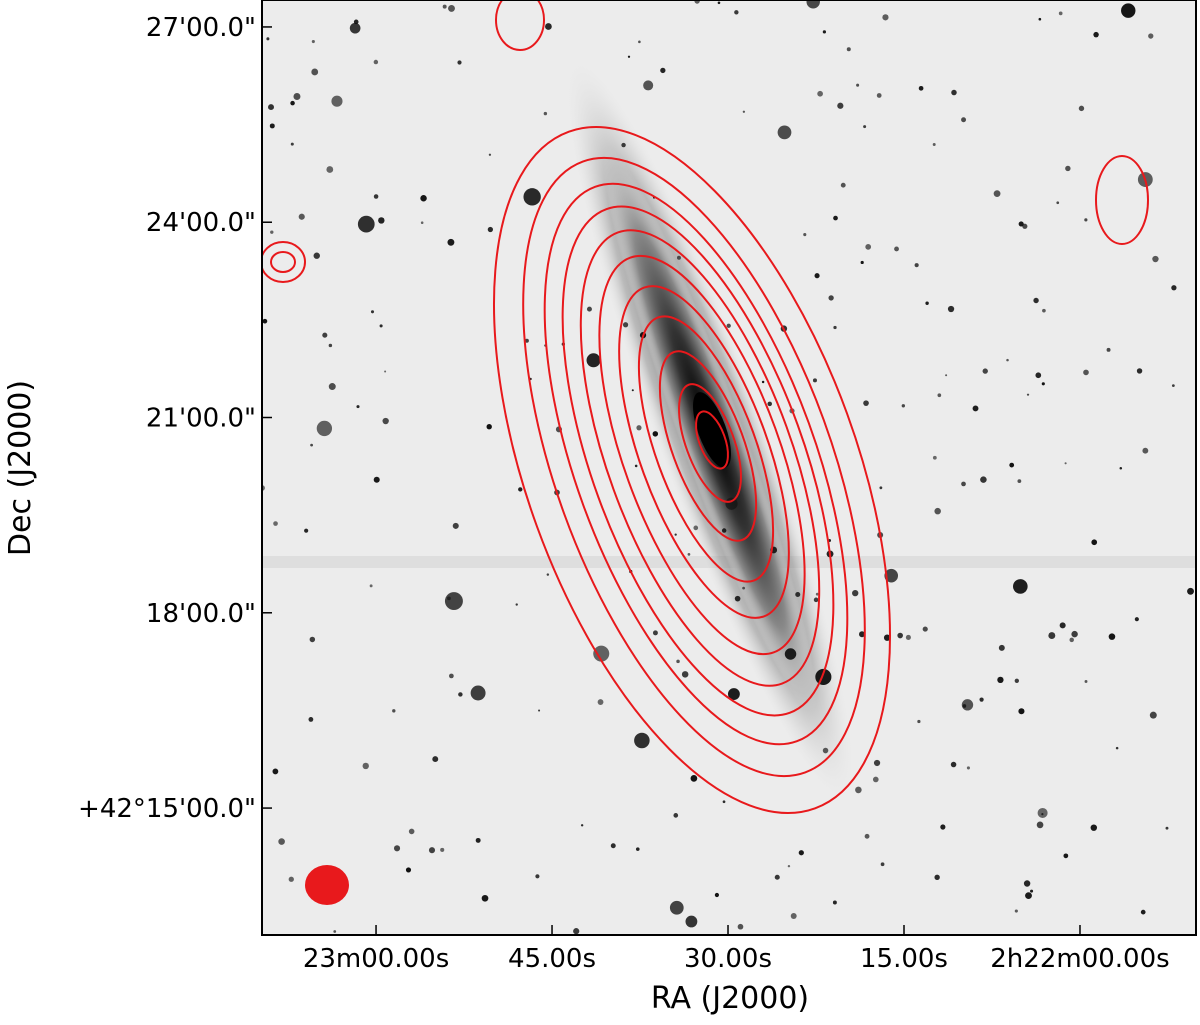 Image resolution: width=1200 pixels, height=1025 pixels. What do you see at coordinates (376, 959) in the screenshot?
I see `x-tick-label: 23m00.00s` at bounding box center [376, 959].